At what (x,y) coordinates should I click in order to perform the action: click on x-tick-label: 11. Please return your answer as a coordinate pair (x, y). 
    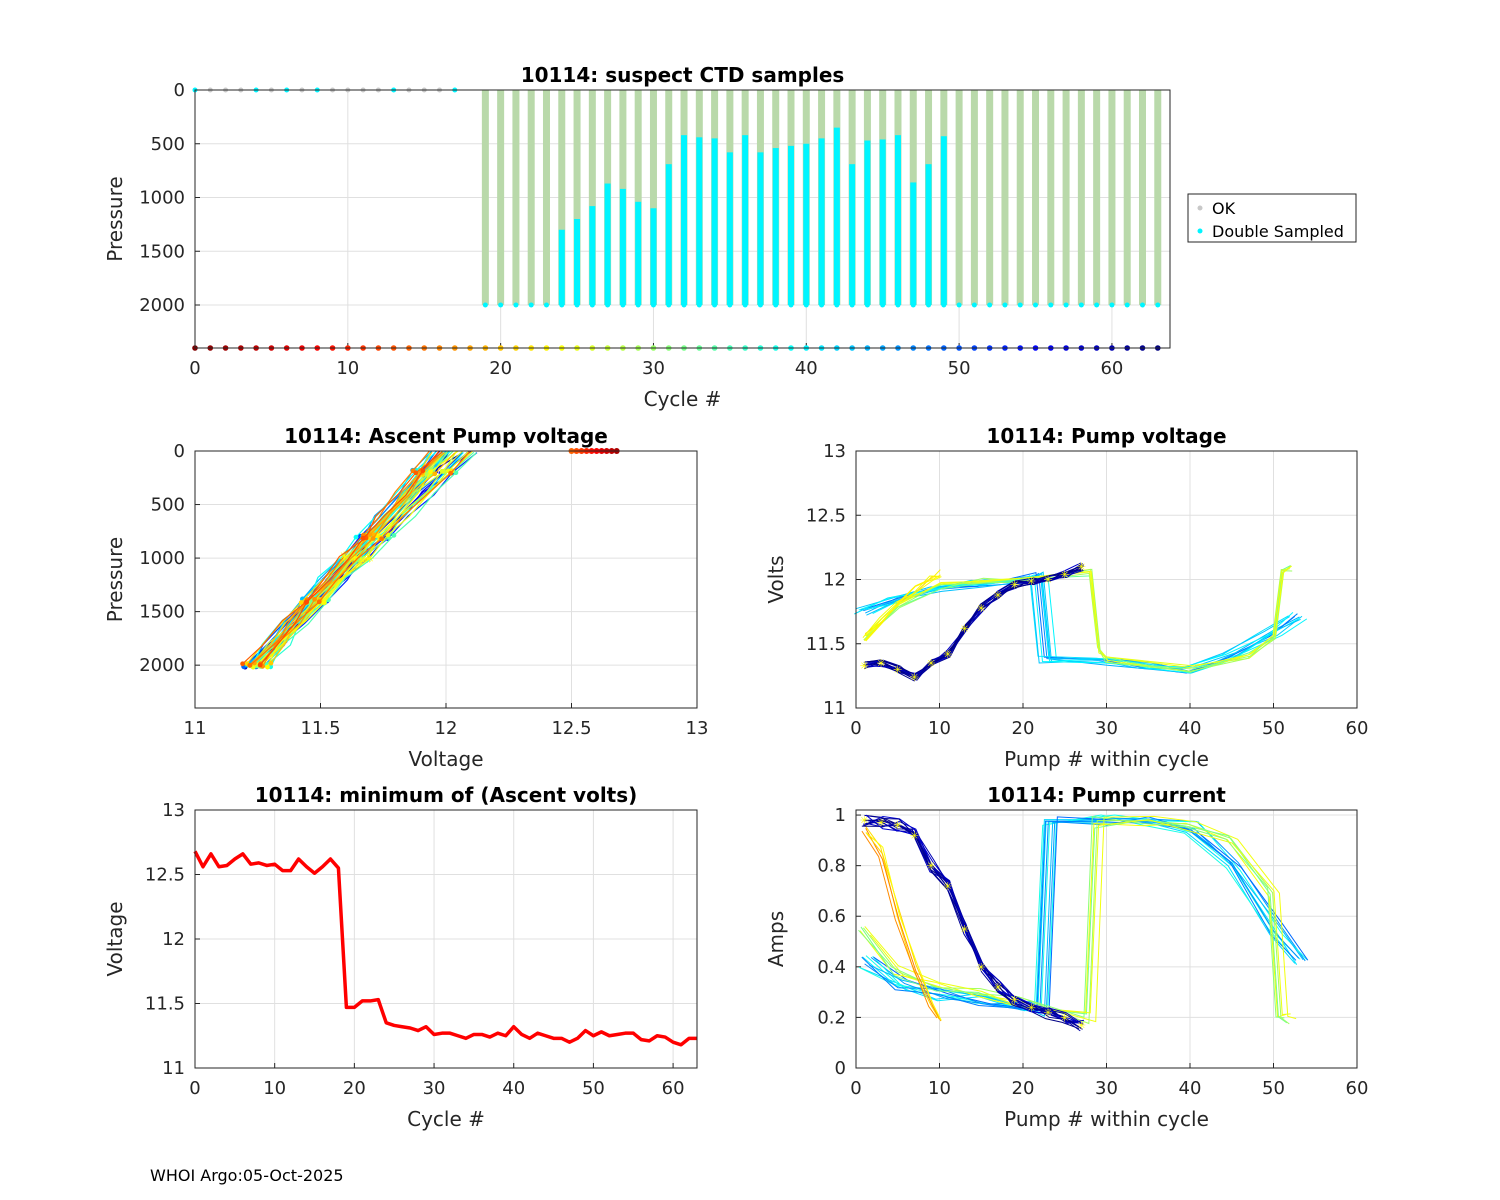
    Looking at the image, I should click on (195, 728).